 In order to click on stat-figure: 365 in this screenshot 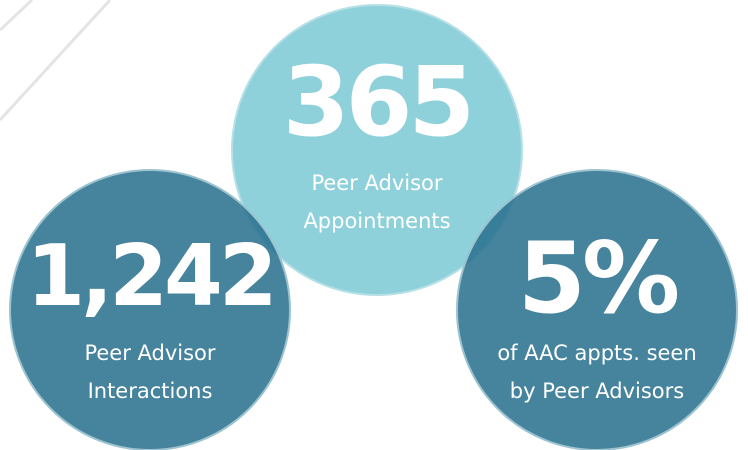, I will do `click(377, 102)`.